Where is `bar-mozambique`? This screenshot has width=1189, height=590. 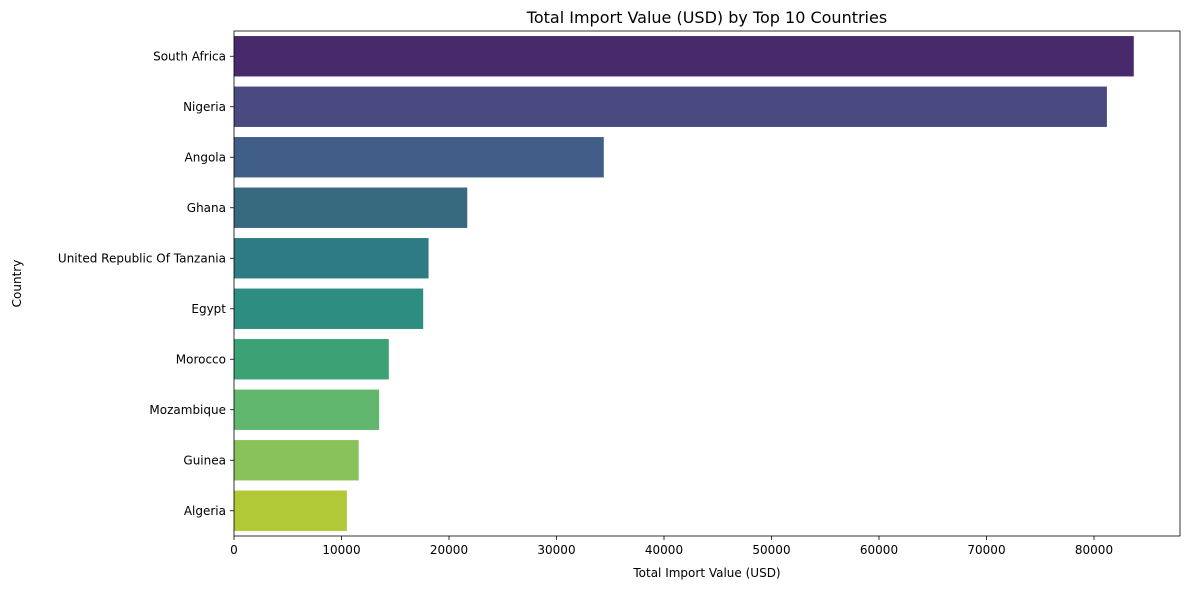
bar-mozambique is located at coordinates (307, 409).